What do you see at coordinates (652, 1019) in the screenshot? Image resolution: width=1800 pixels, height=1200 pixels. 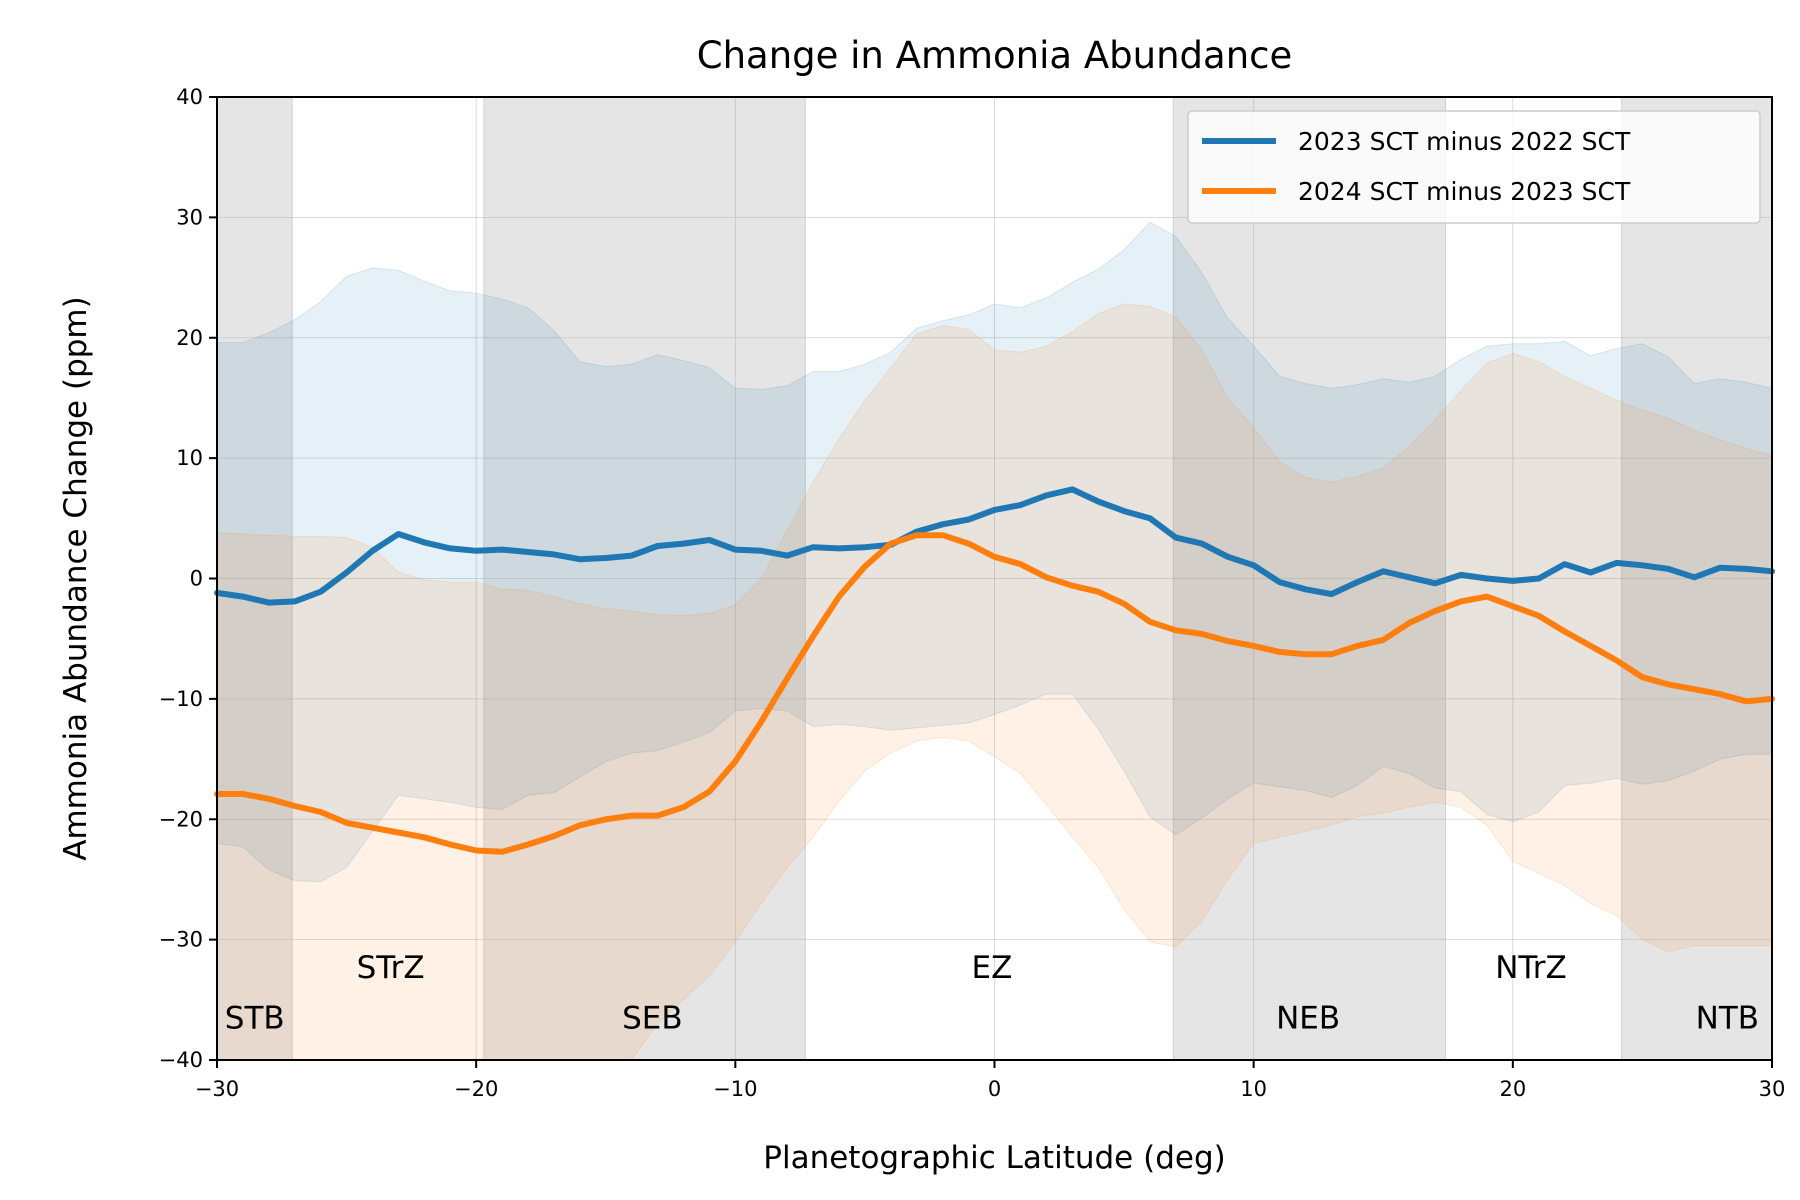 I see `region-label-seb: SEB` at bounding box center [652, 1019].